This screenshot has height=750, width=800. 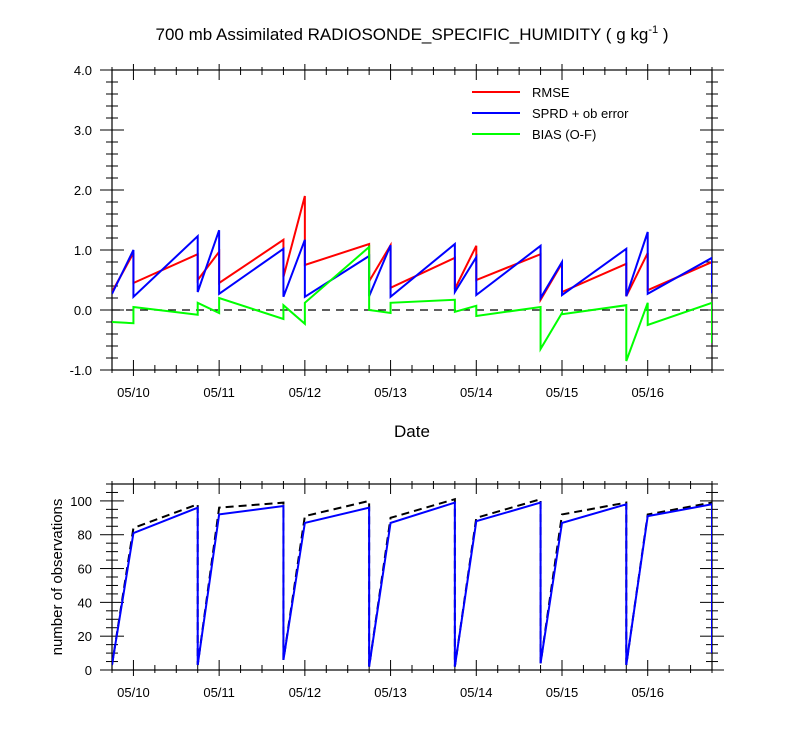 What do you see at coordinates (88, 670) in the screenshot?
I see `y-tick-label: 0` at bounding box center [88, 670].